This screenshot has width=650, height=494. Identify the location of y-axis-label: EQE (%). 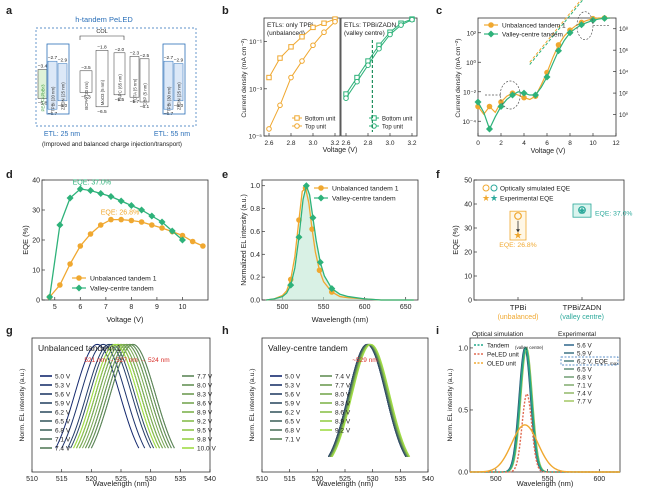
(25, 240).